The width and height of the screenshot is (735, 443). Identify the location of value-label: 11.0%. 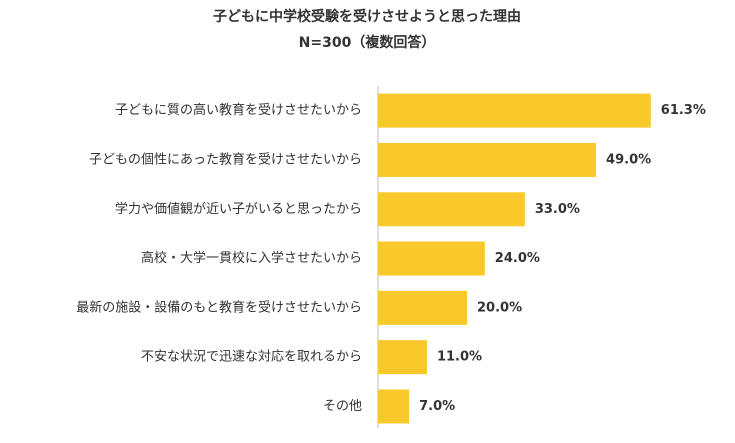
(459, 357).